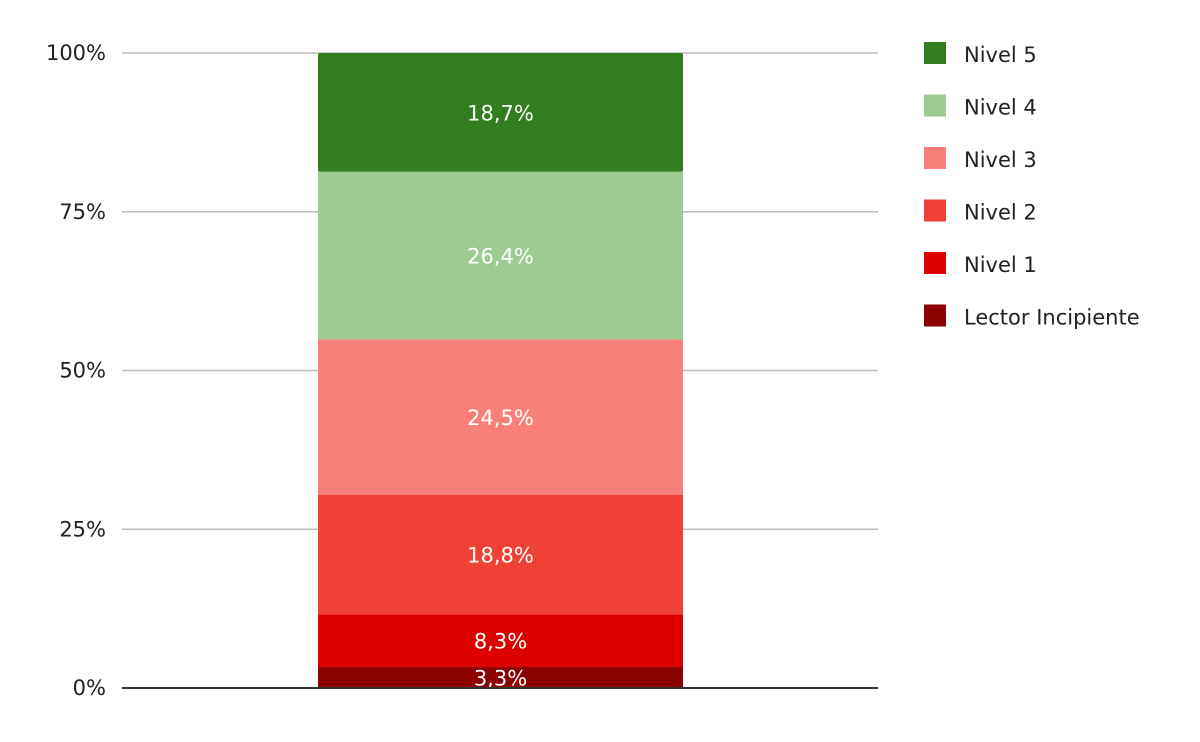 This screenshot has height=742, width=1200. What do you see at coordinates (500, 395) in the screenshot?
I see `data-labels: 3,3% 8,3% 18,8% 24,5% 26,4% 18,7%` at bounding box center [500, 395].